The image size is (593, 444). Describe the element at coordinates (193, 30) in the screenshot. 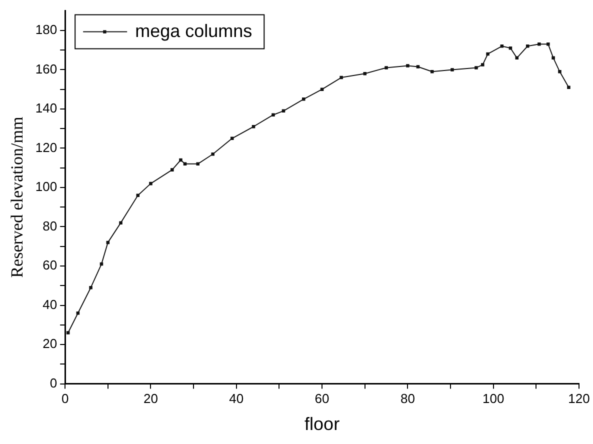

I see `legend-label: mega columns` at that location.